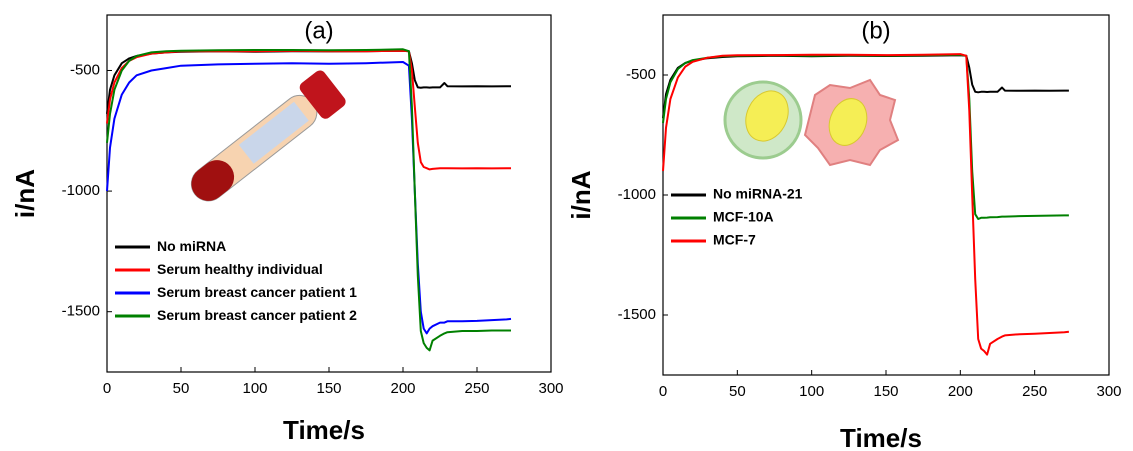 The image size is (1133, 451). Describe the element at coordinates (767, 116) in the screenshot. I see `healthy-nucleus` at that location.